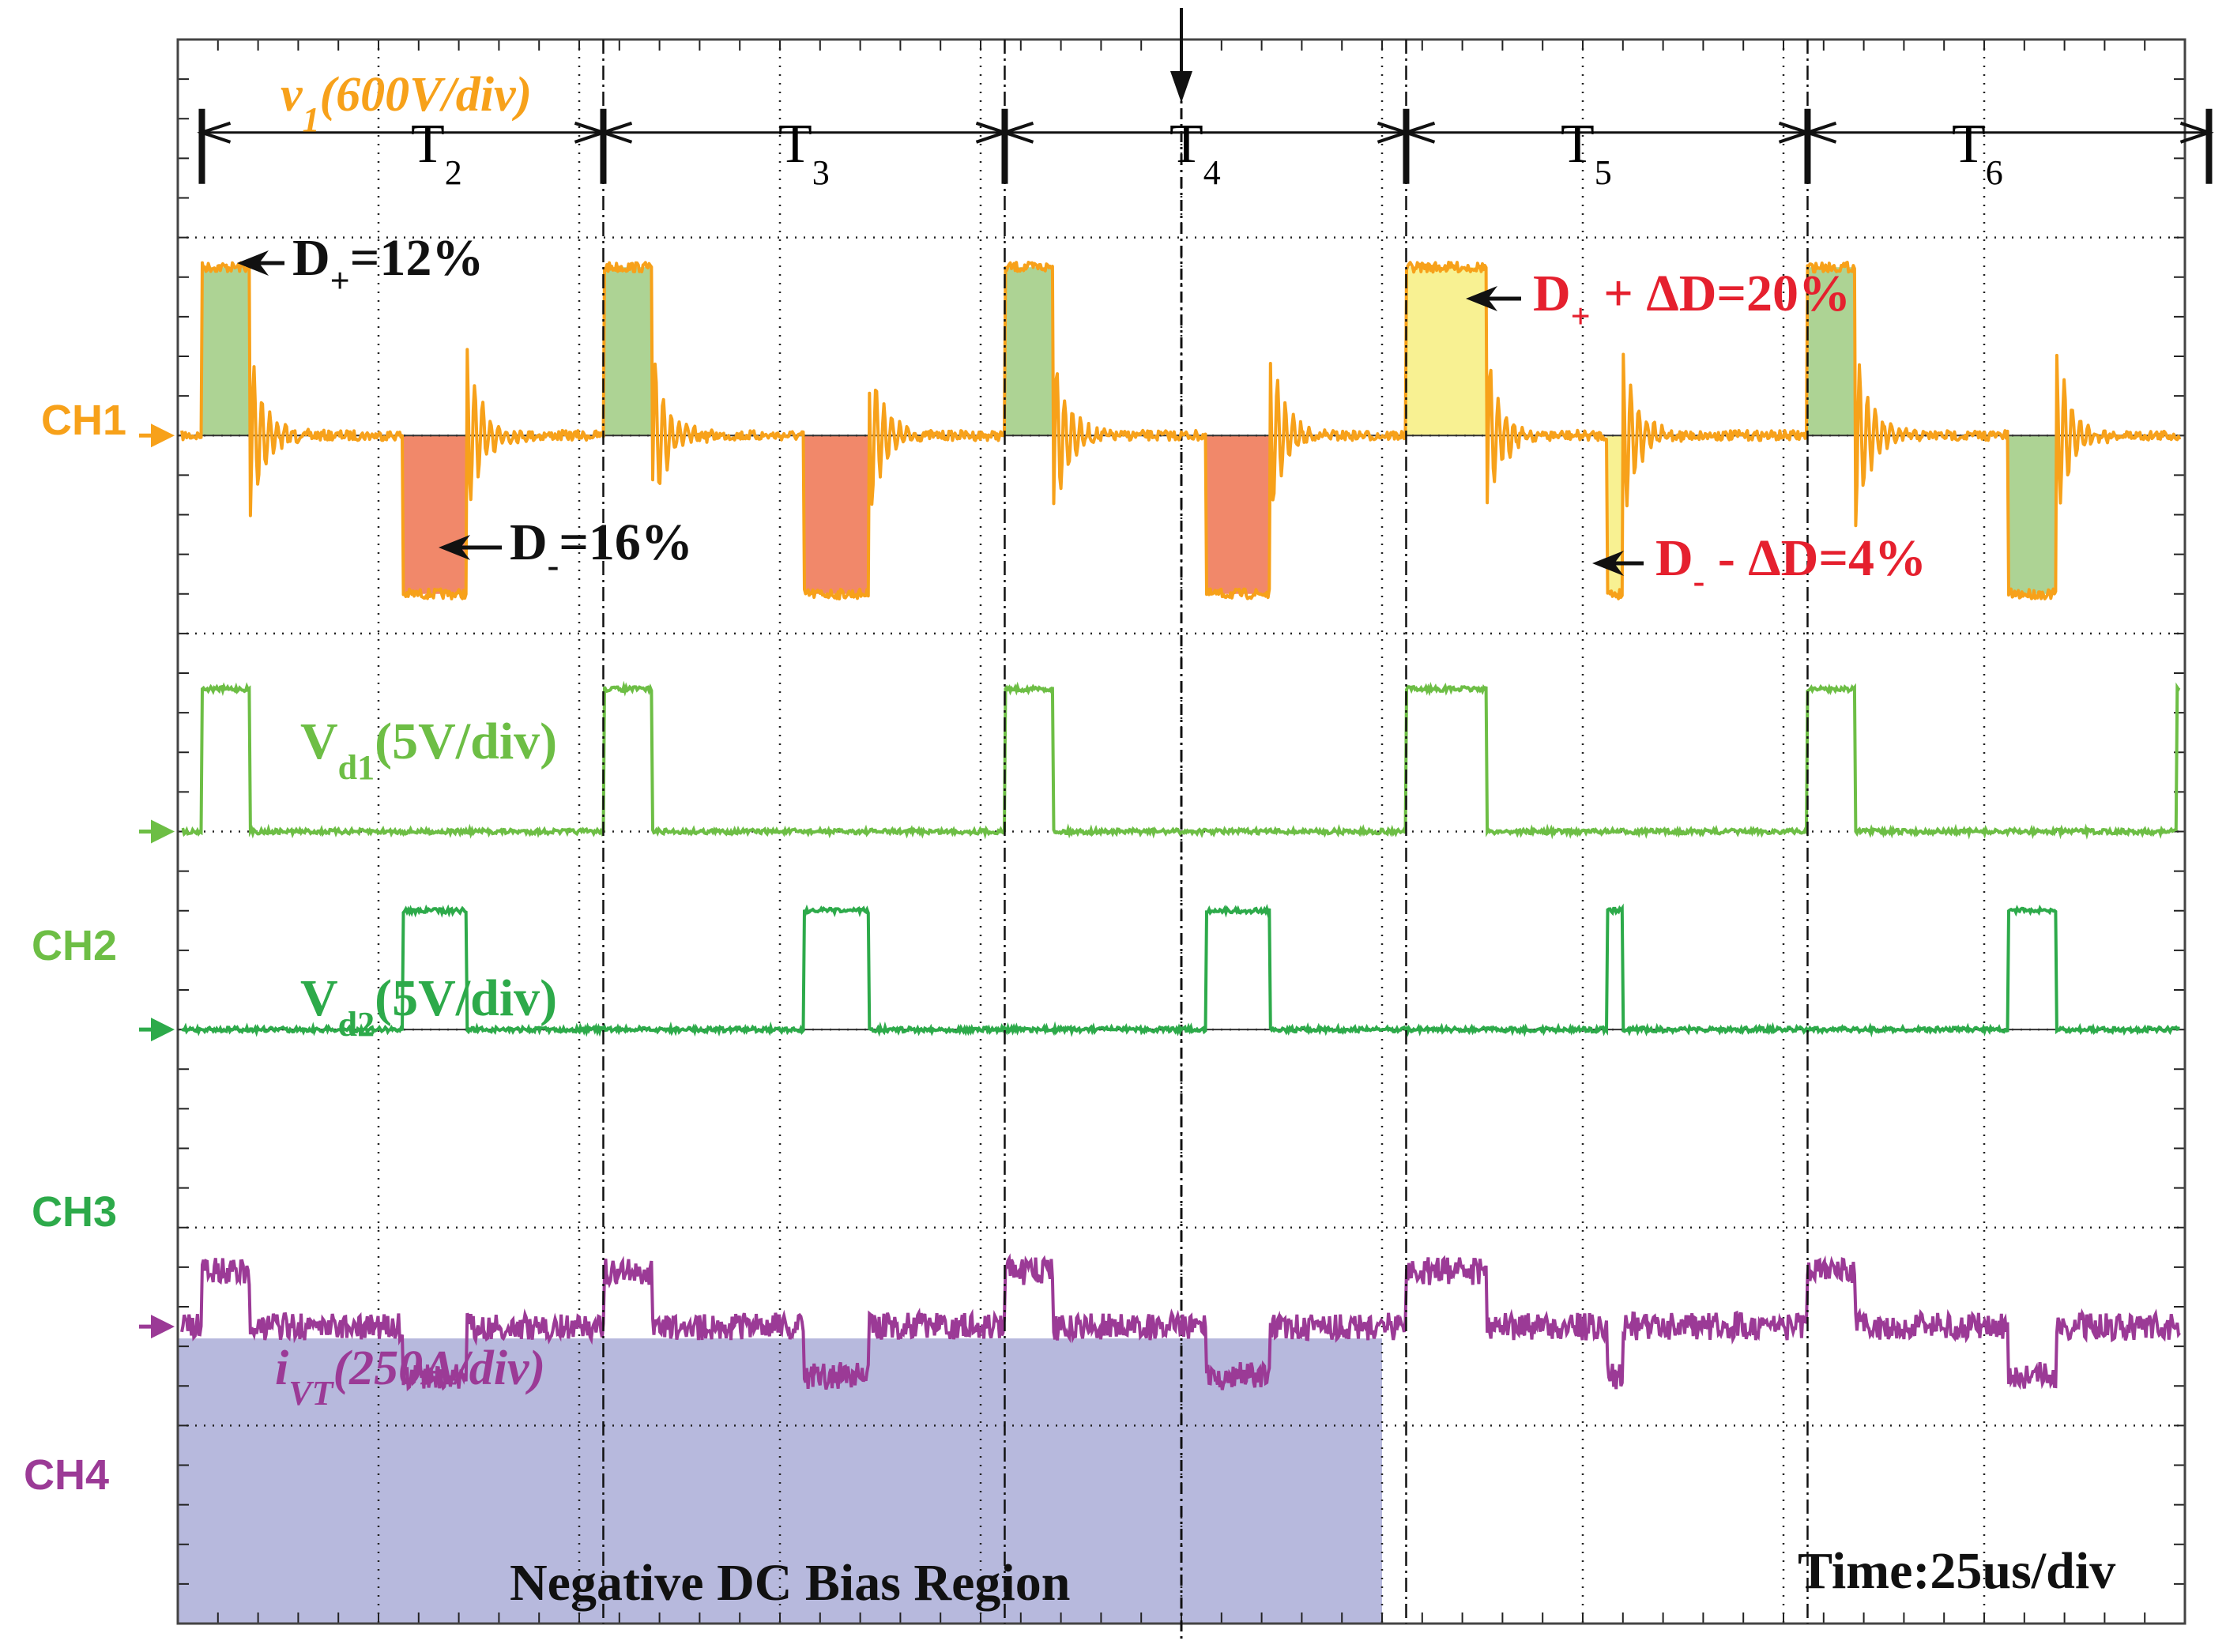 The height and width of the screenshot is (1652, 2226). What do you see at coordinates (163, 1327) in the screenshot?
I see `ch4-arrow-head` at bounding box center [163, 1327].